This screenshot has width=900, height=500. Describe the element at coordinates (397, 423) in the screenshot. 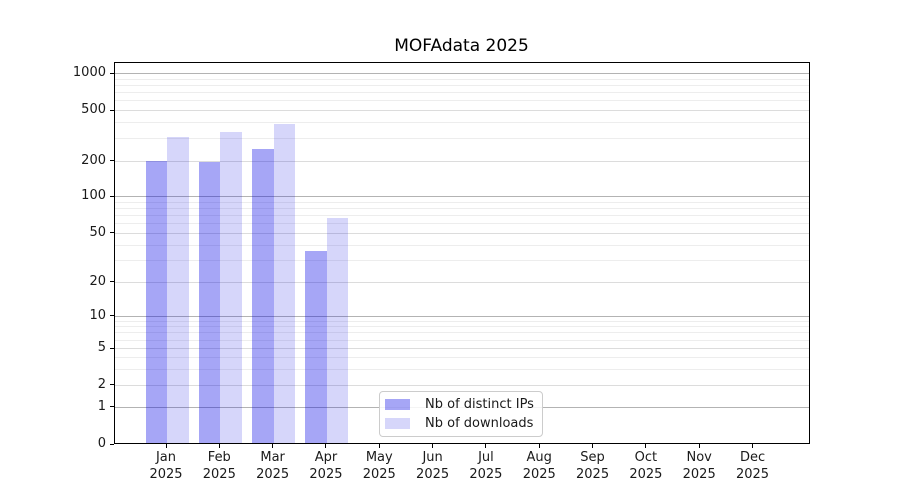

I see `legend-swatch` at that location.